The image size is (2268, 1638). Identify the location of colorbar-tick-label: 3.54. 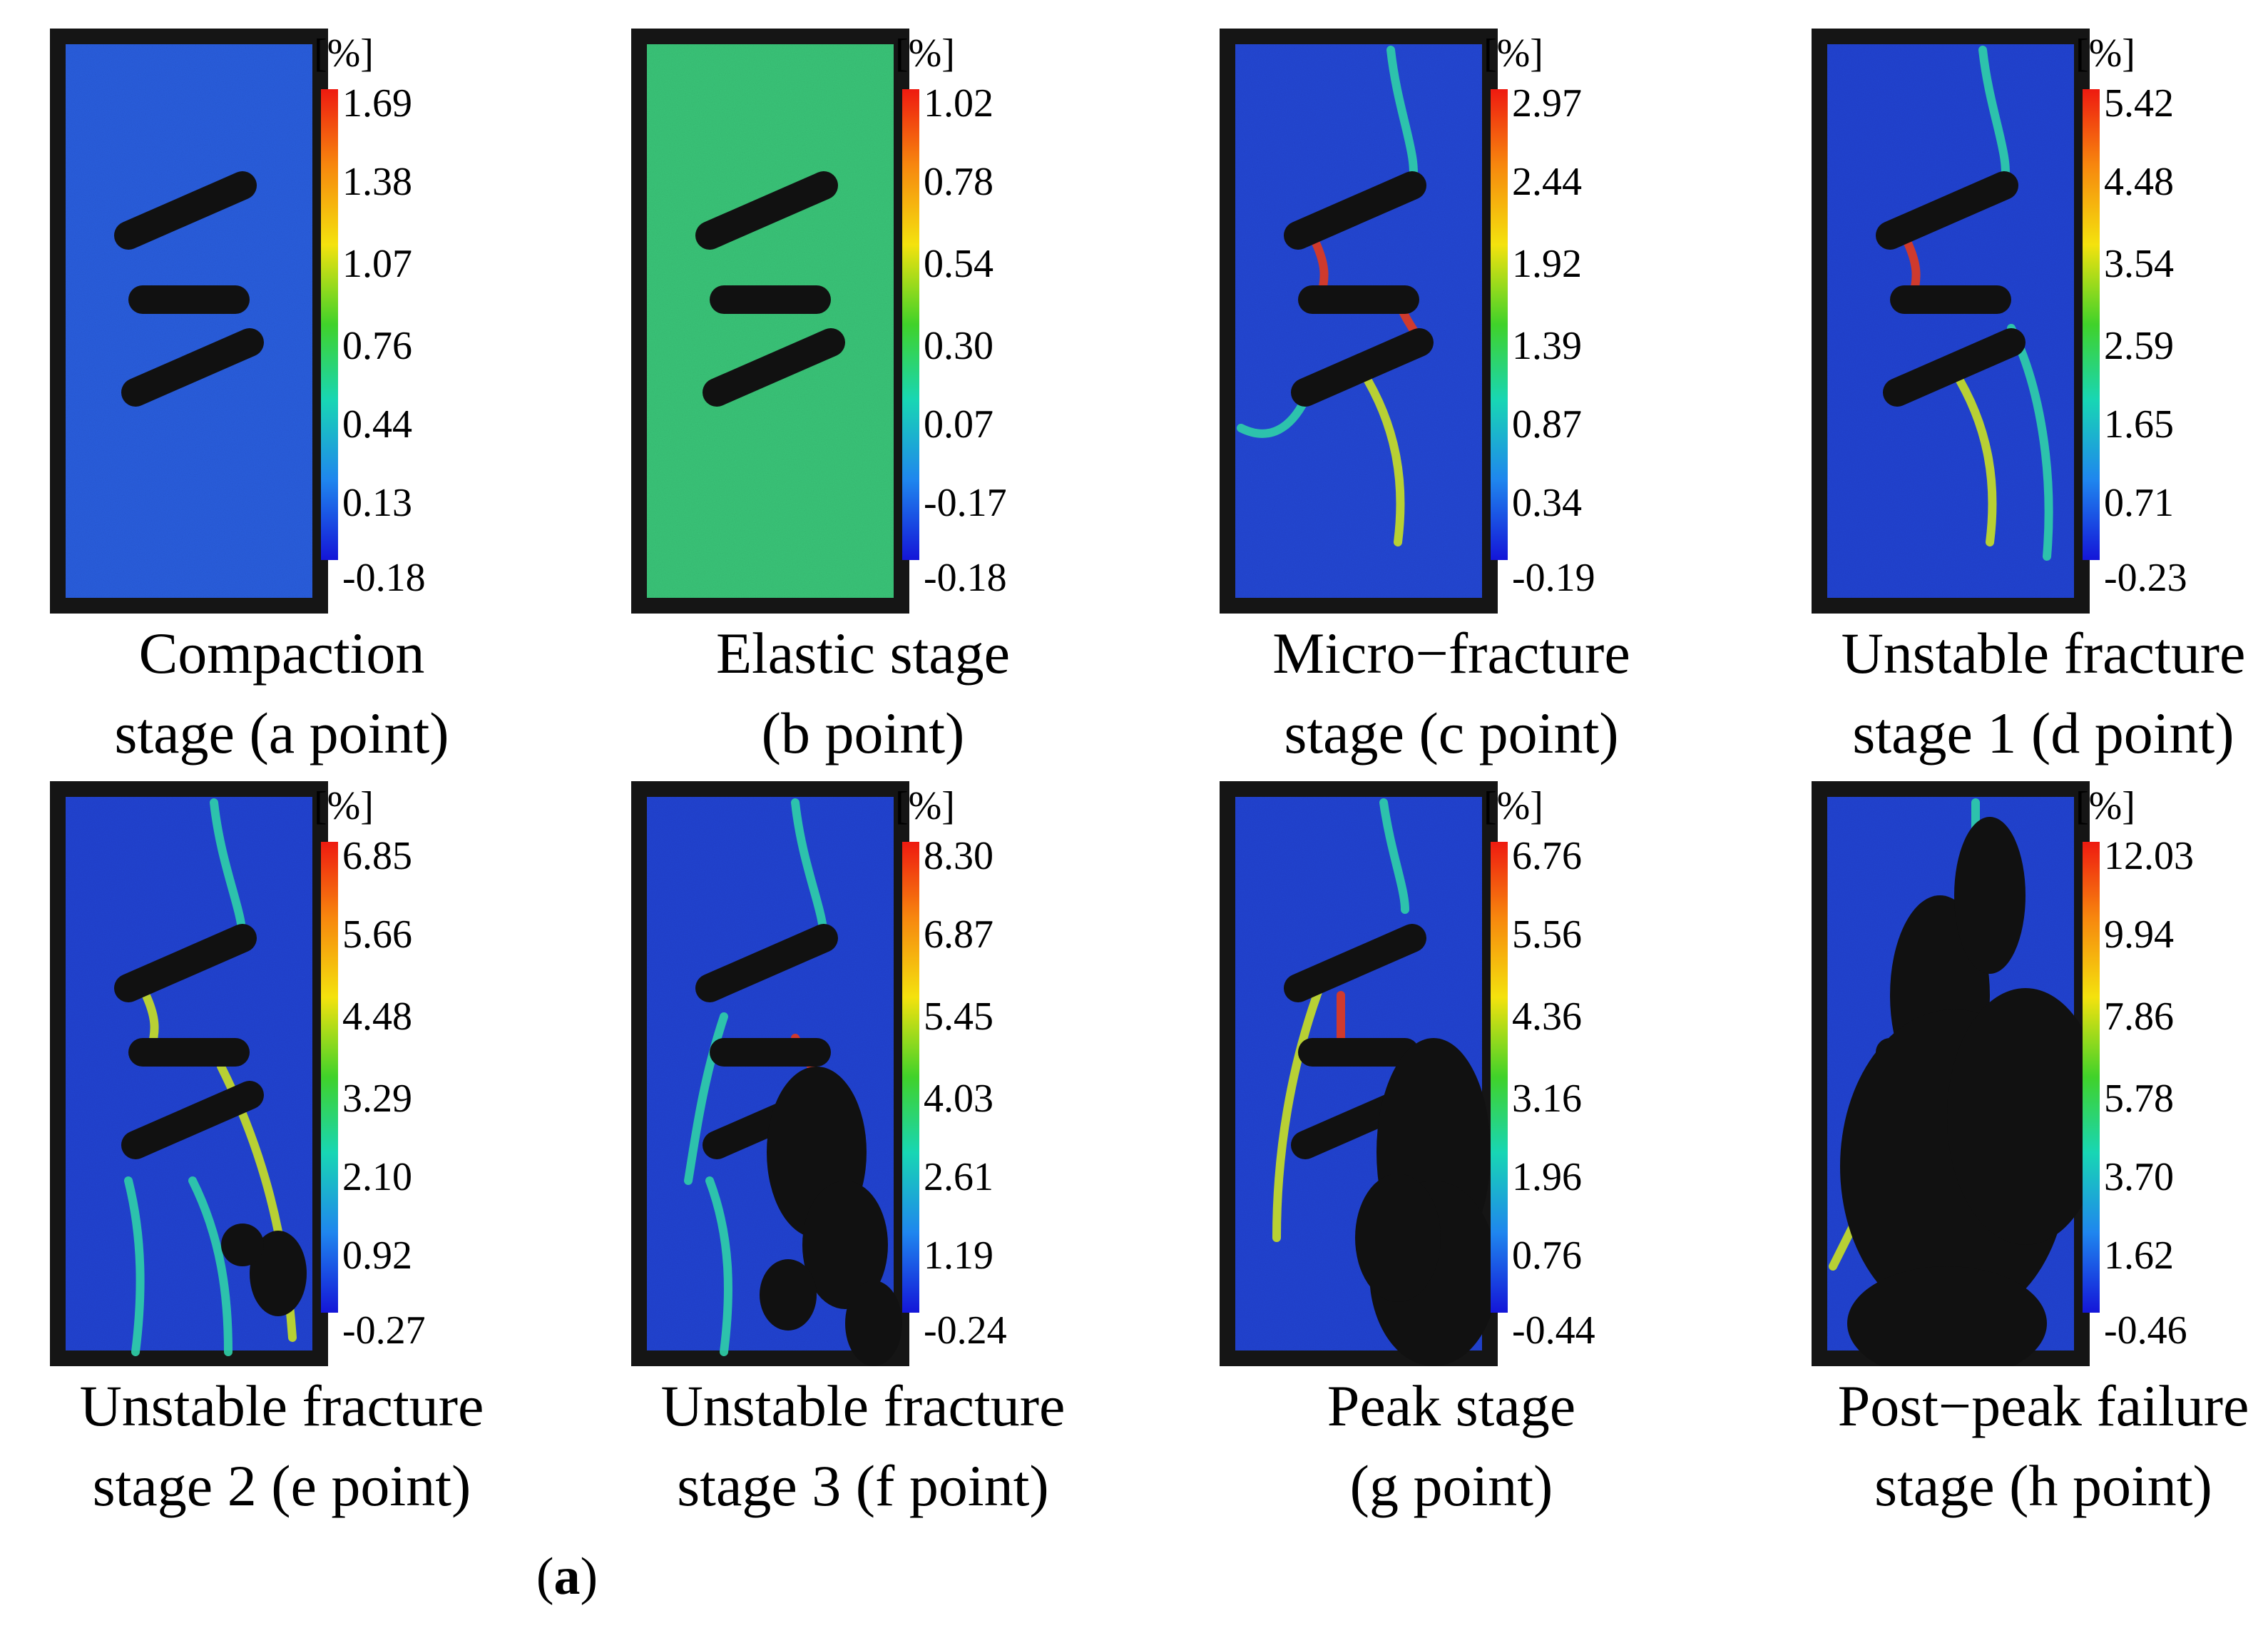
(2139, 264).